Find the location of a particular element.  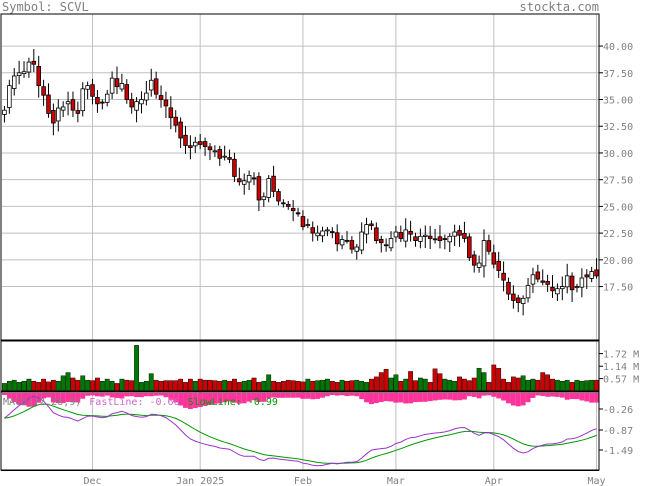

price-tick-label: 32.50 is located at coordinates (618, 127).